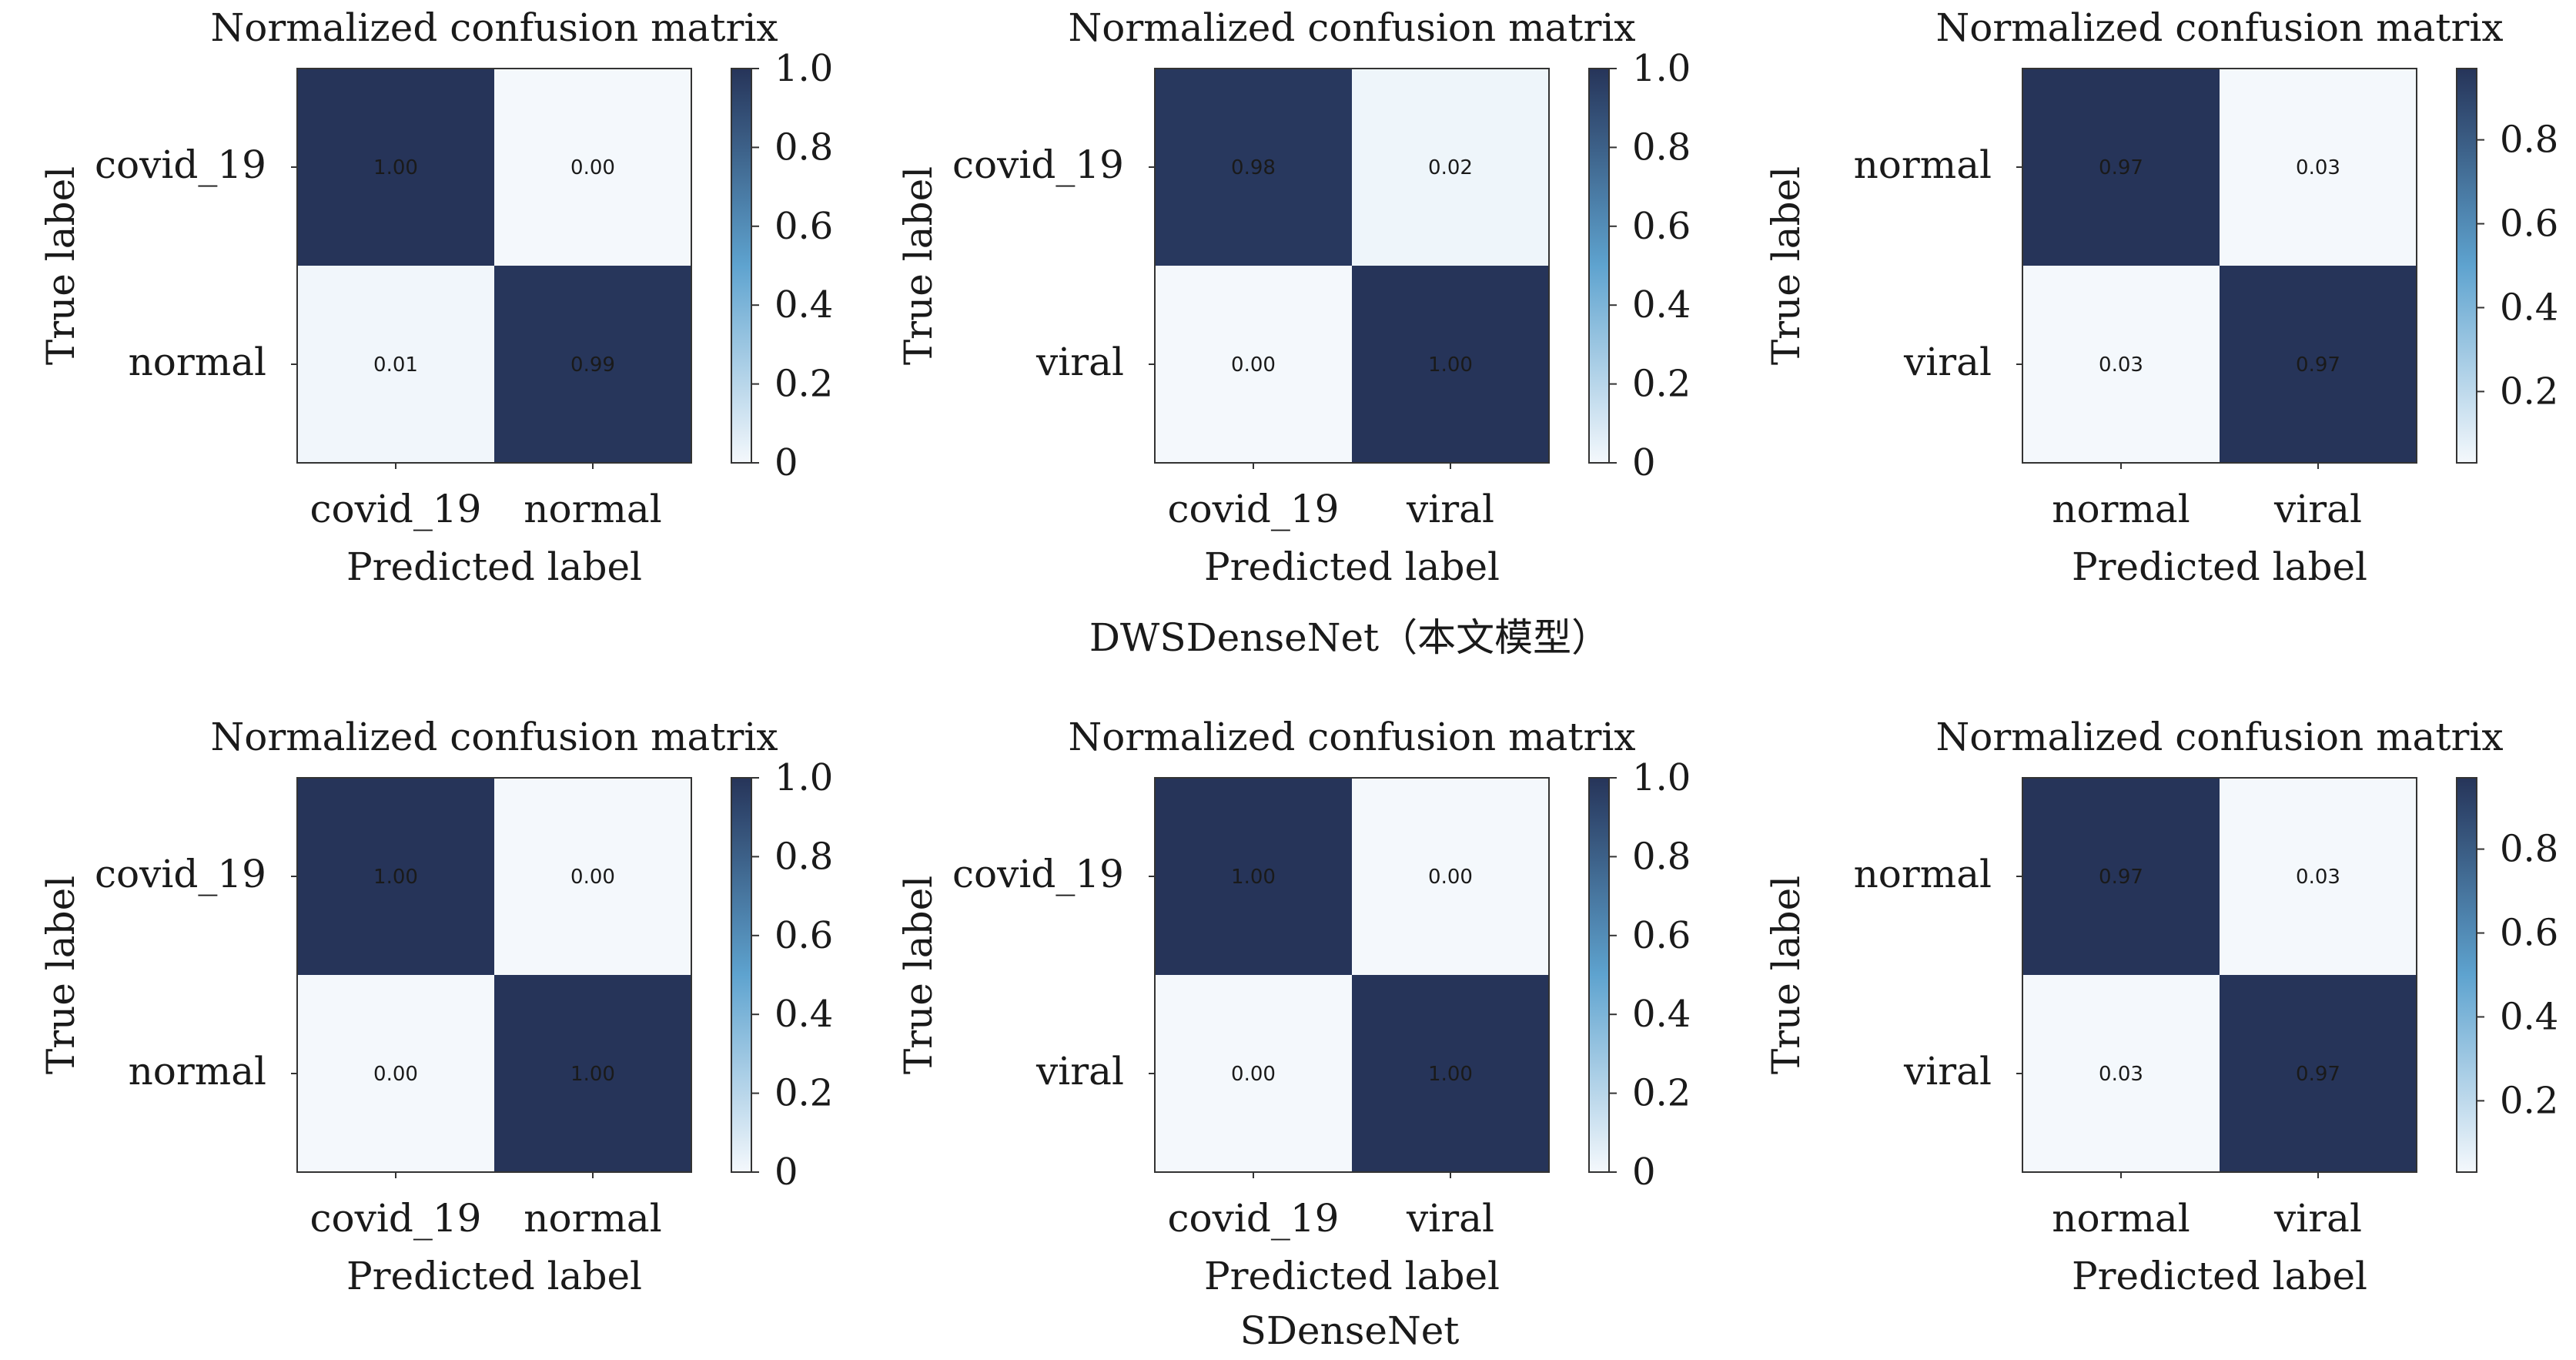 The image size is (2576, 1360). I want to click on caption-top: DWSDenseNet（本文模型）, so click(1350, 637).